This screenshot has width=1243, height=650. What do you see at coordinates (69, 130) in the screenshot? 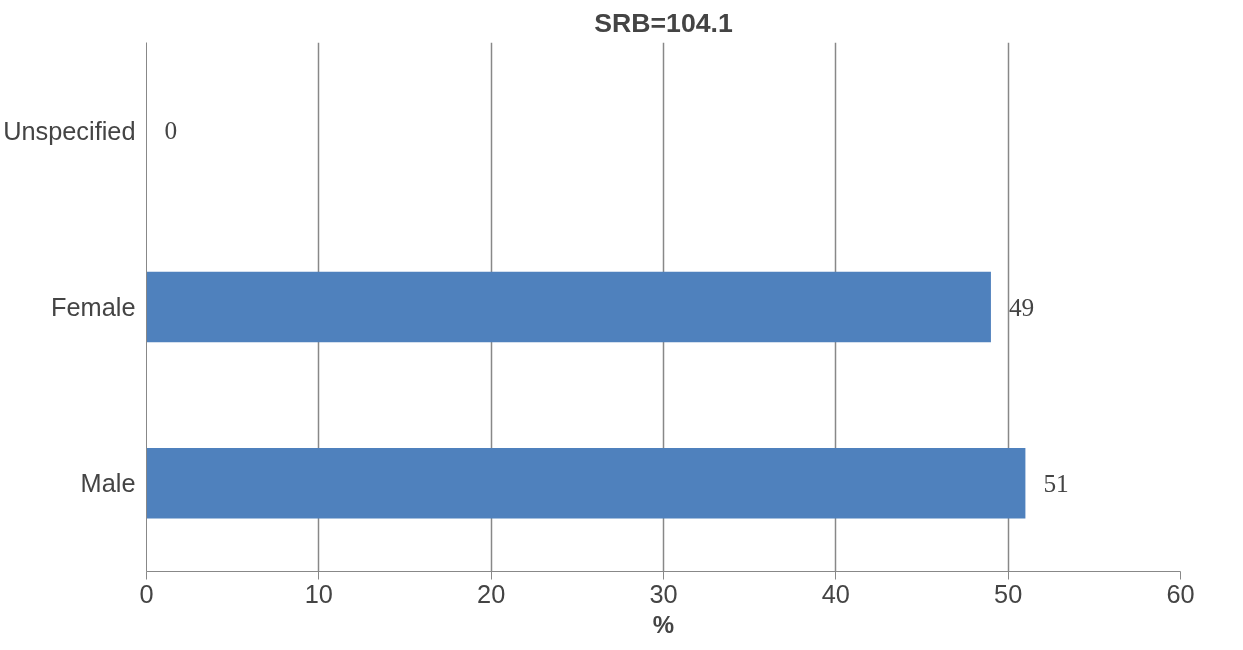
I see `y-tick-label: Unspecified` at bounding box center [69, 130].